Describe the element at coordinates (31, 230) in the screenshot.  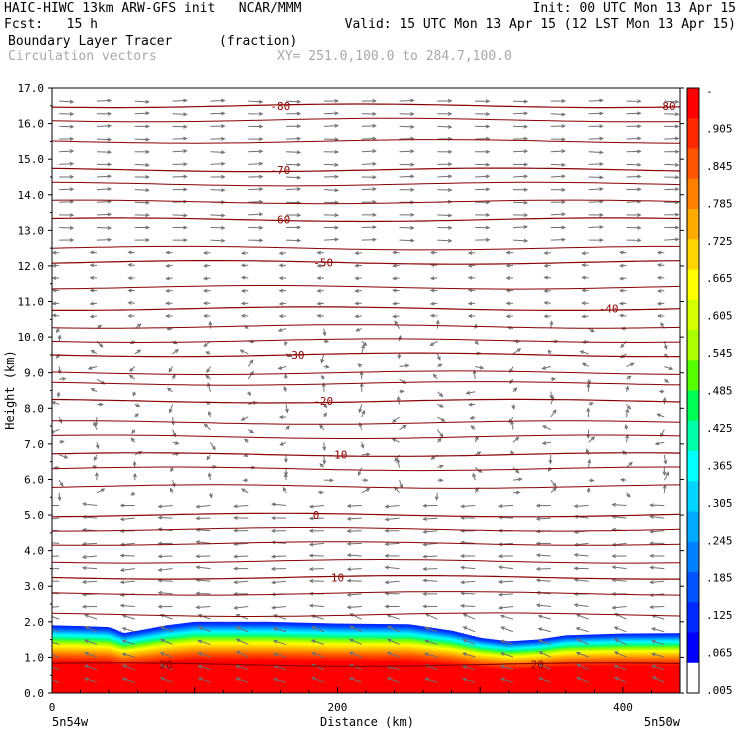
I see `y-tick-label: 13.0` at that location.